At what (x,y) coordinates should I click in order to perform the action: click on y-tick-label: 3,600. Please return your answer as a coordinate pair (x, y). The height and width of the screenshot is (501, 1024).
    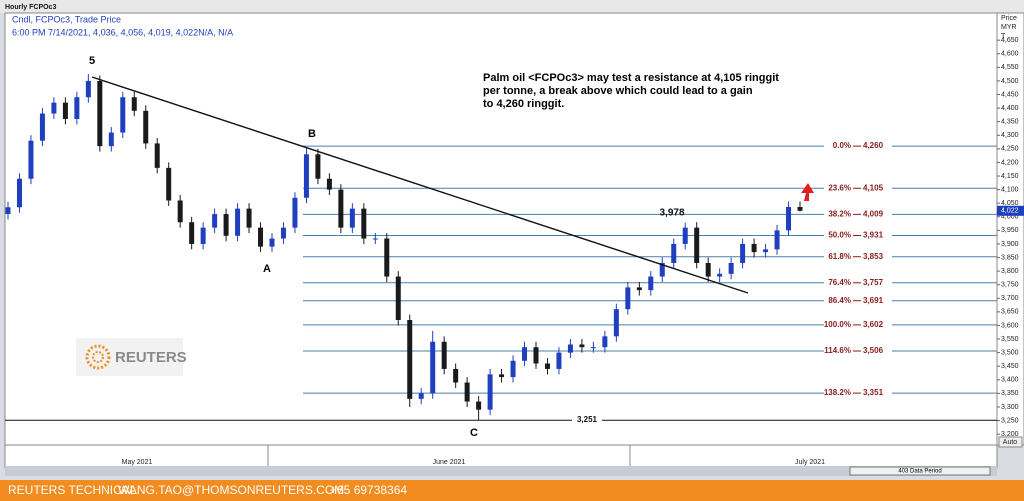
    Looking at the image, I should click on (1010, 325).